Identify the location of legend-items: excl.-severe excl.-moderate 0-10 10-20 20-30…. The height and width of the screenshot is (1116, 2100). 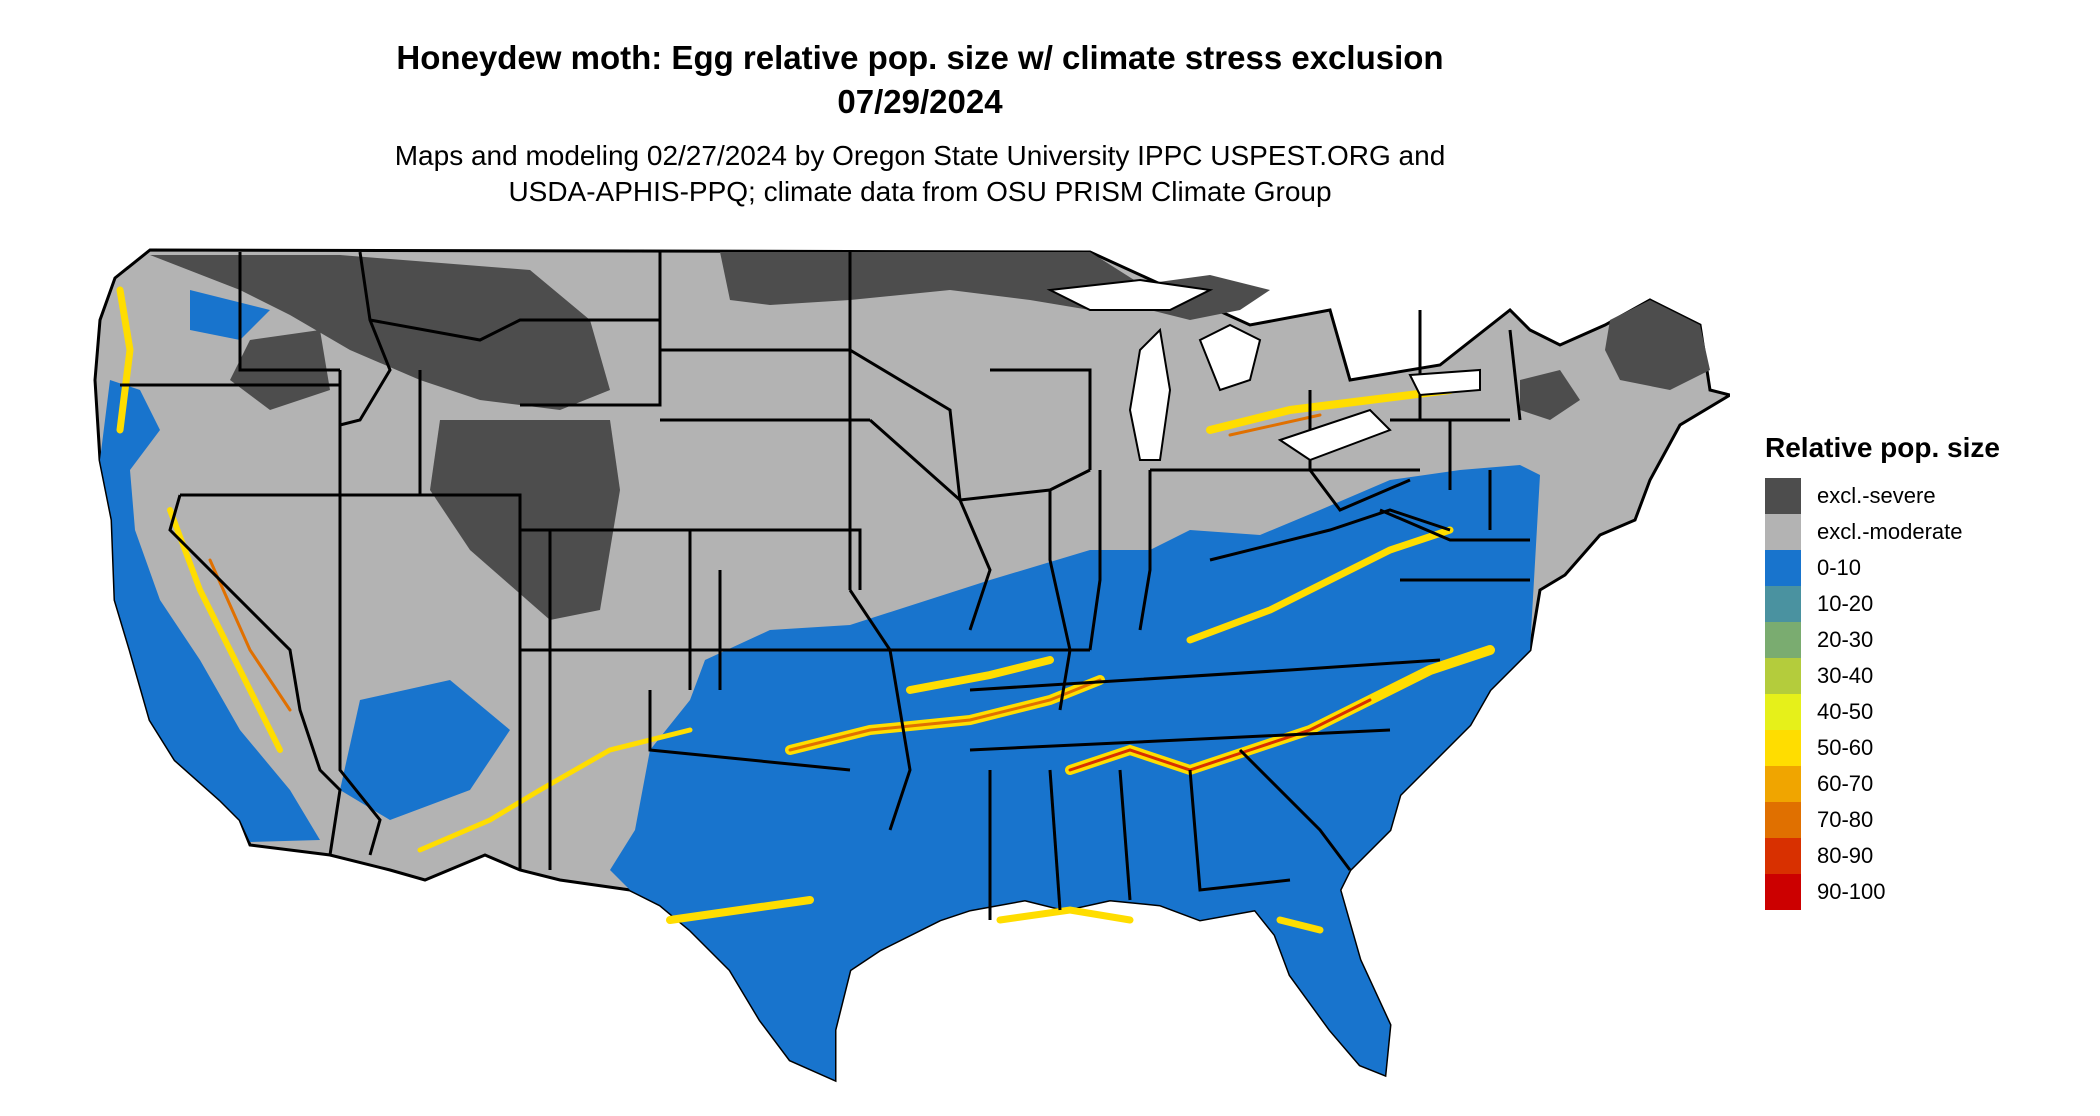
(1882, 694).